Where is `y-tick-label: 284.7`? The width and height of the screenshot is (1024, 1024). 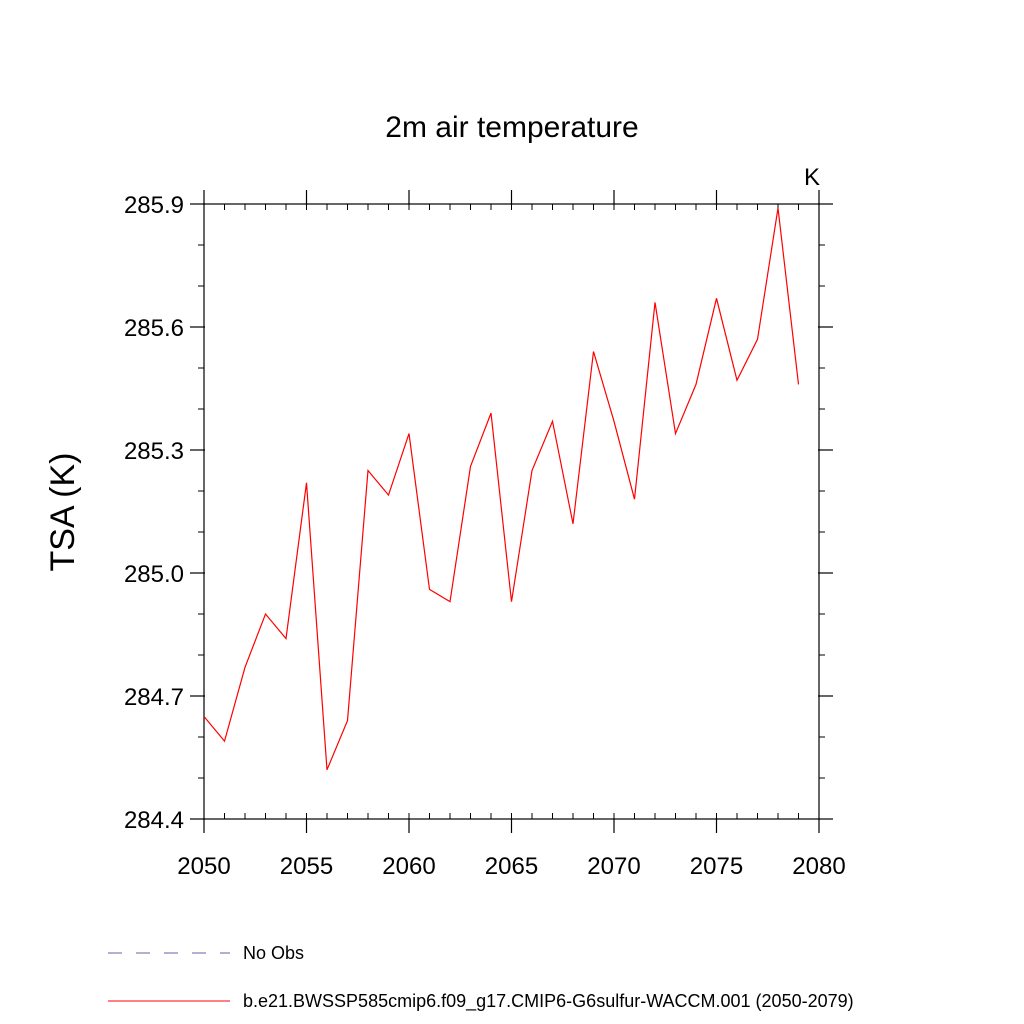 y-tick-label: 284.7 is located at coordinates (154, 697).